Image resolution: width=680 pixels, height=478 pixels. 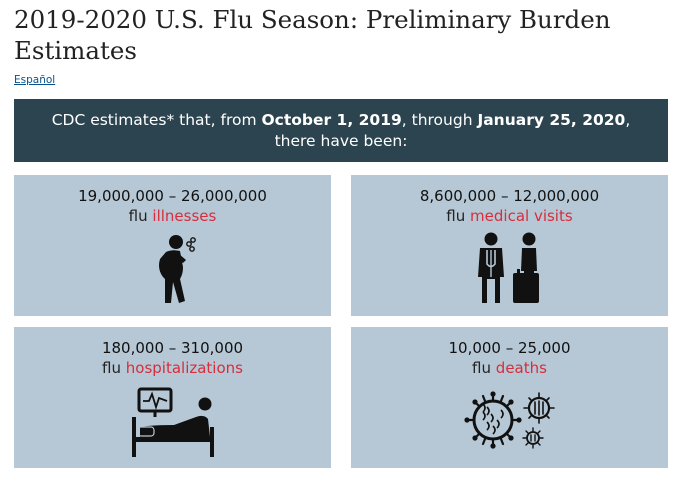 I want to click on banner-start-date: October 1, 2019, so click(x=331, y=120).